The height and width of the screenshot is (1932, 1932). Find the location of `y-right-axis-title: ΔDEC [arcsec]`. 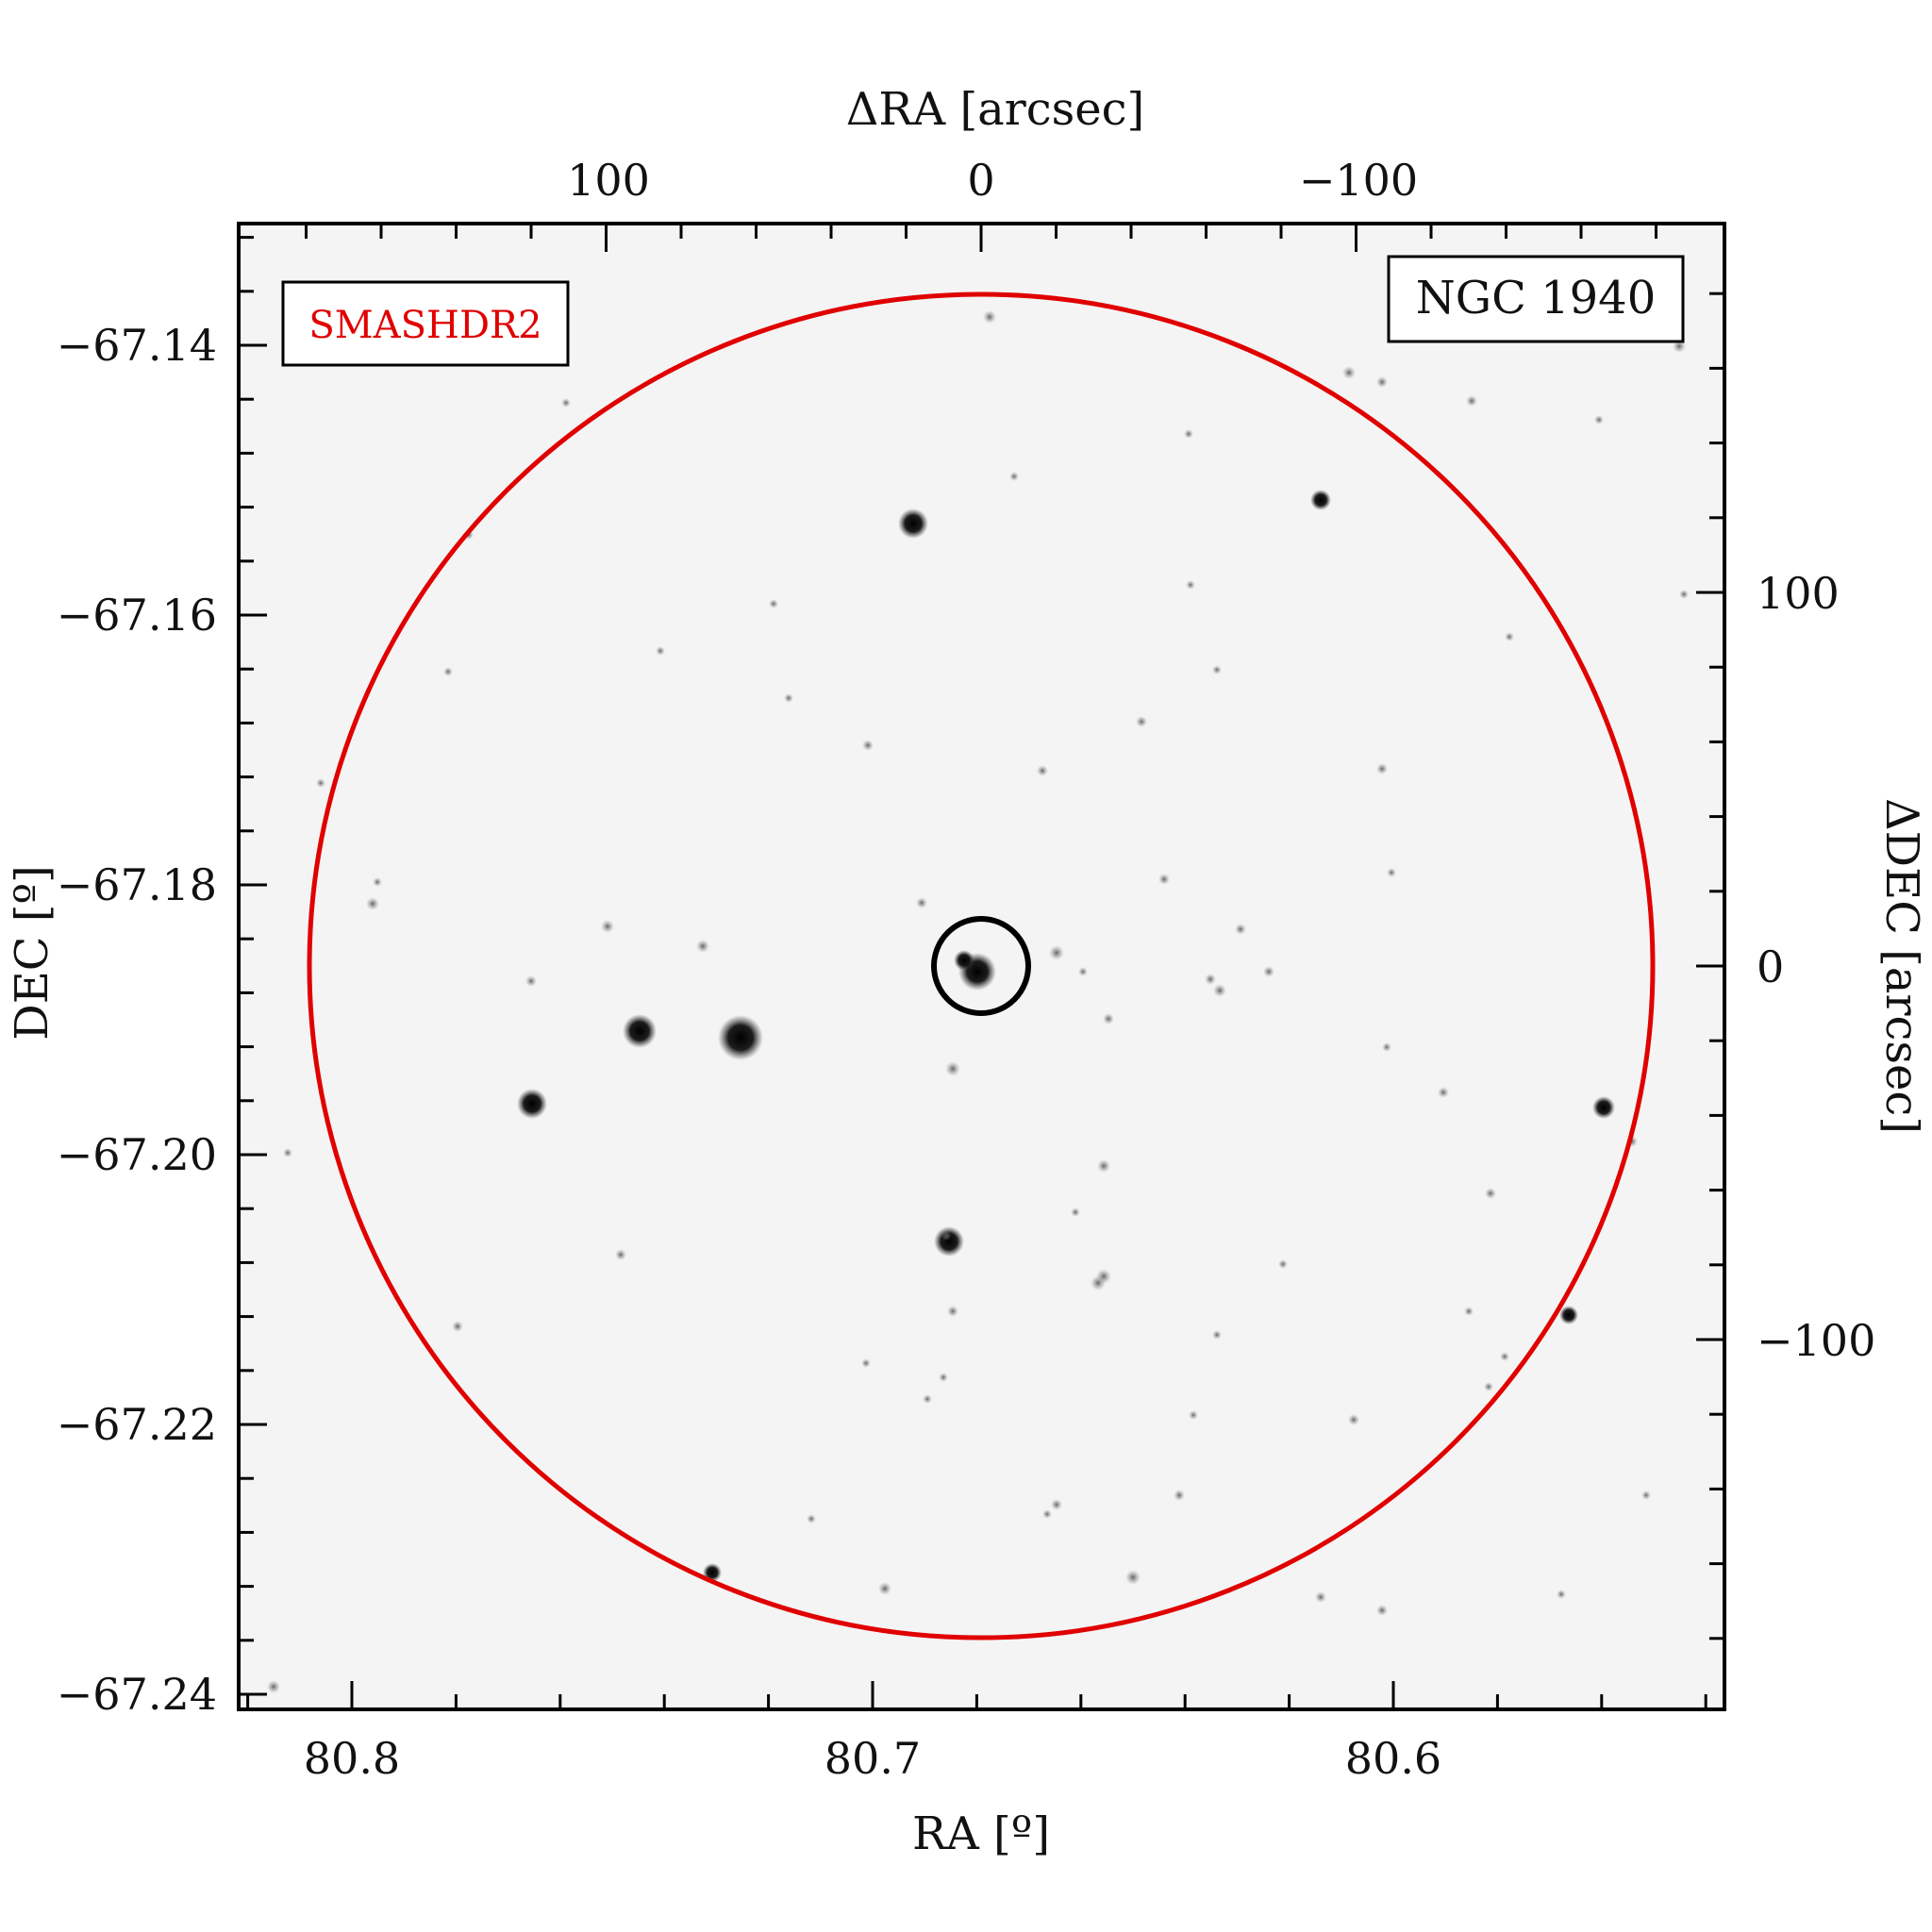

y-right-axis-title: ΔDEC [arcsec] is located at coordinates (1902, 966).